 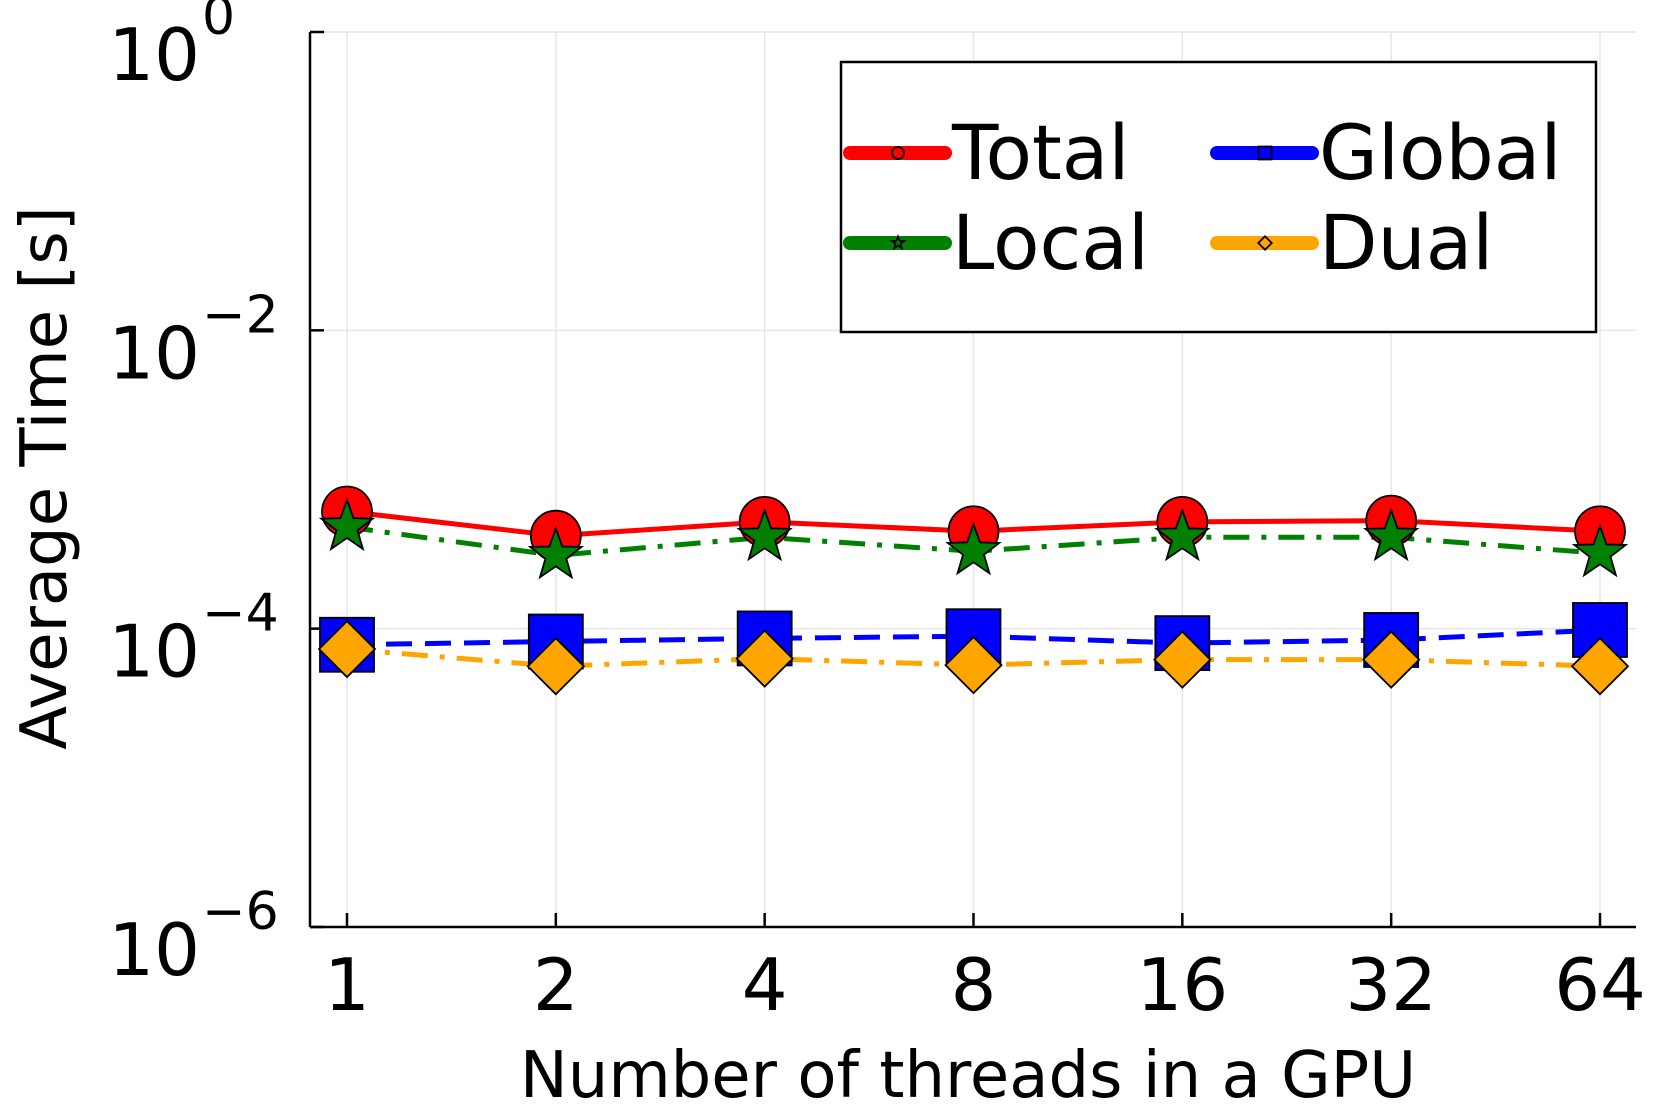 I want to click on legend-marker-dual, so click(x=1265, y=243).